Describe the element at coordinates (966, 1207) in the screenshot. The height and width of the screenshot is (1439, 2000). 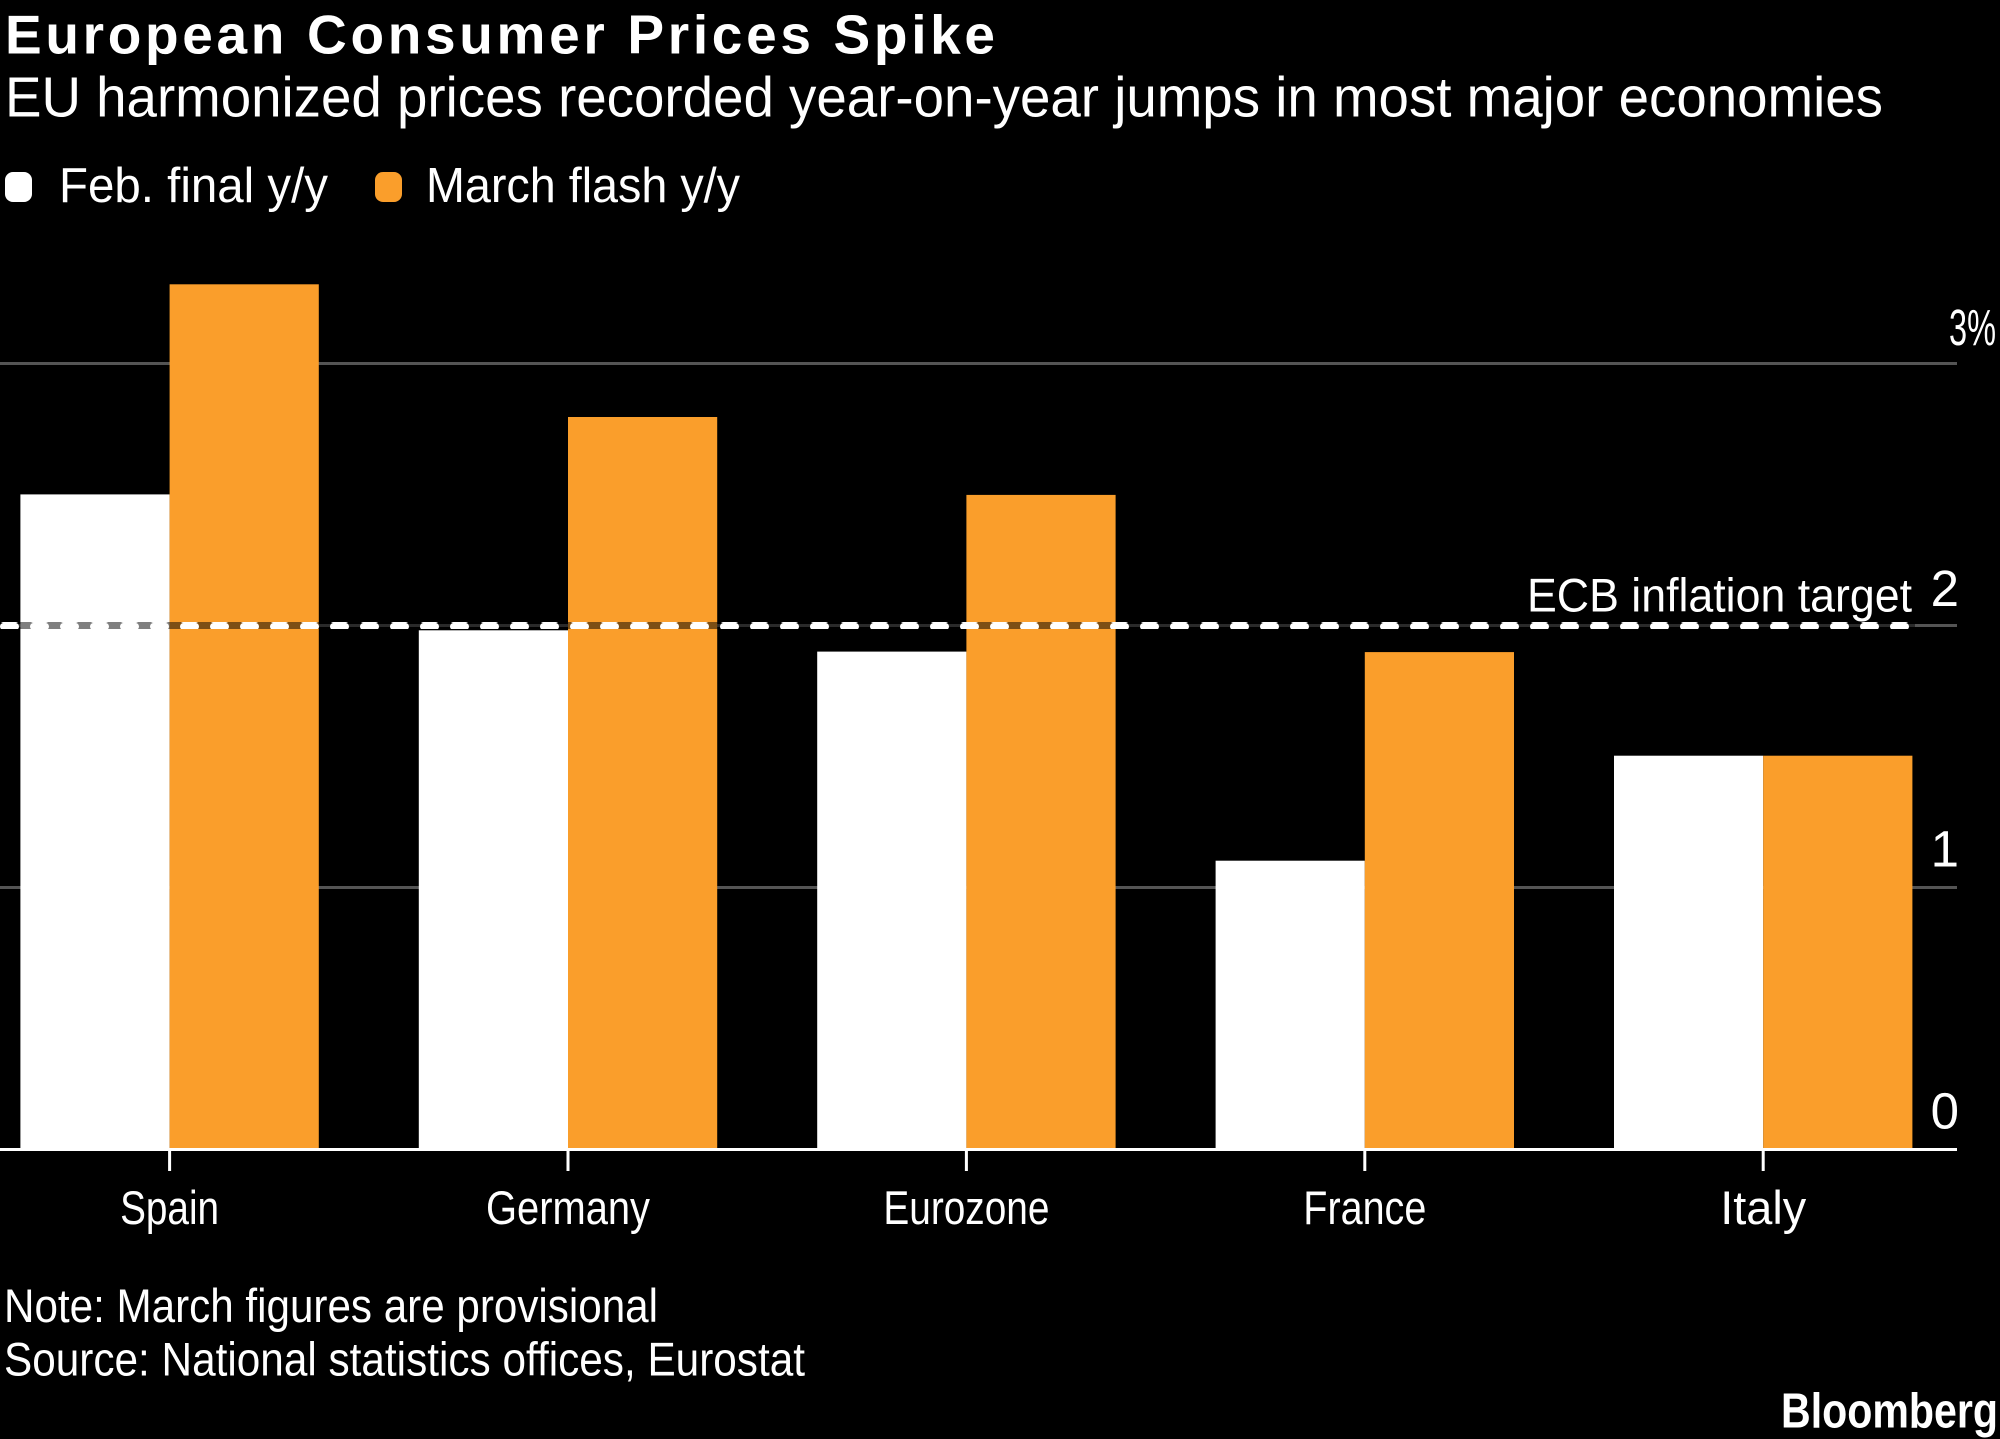
I see `svg-text: Eurozone` at that location.